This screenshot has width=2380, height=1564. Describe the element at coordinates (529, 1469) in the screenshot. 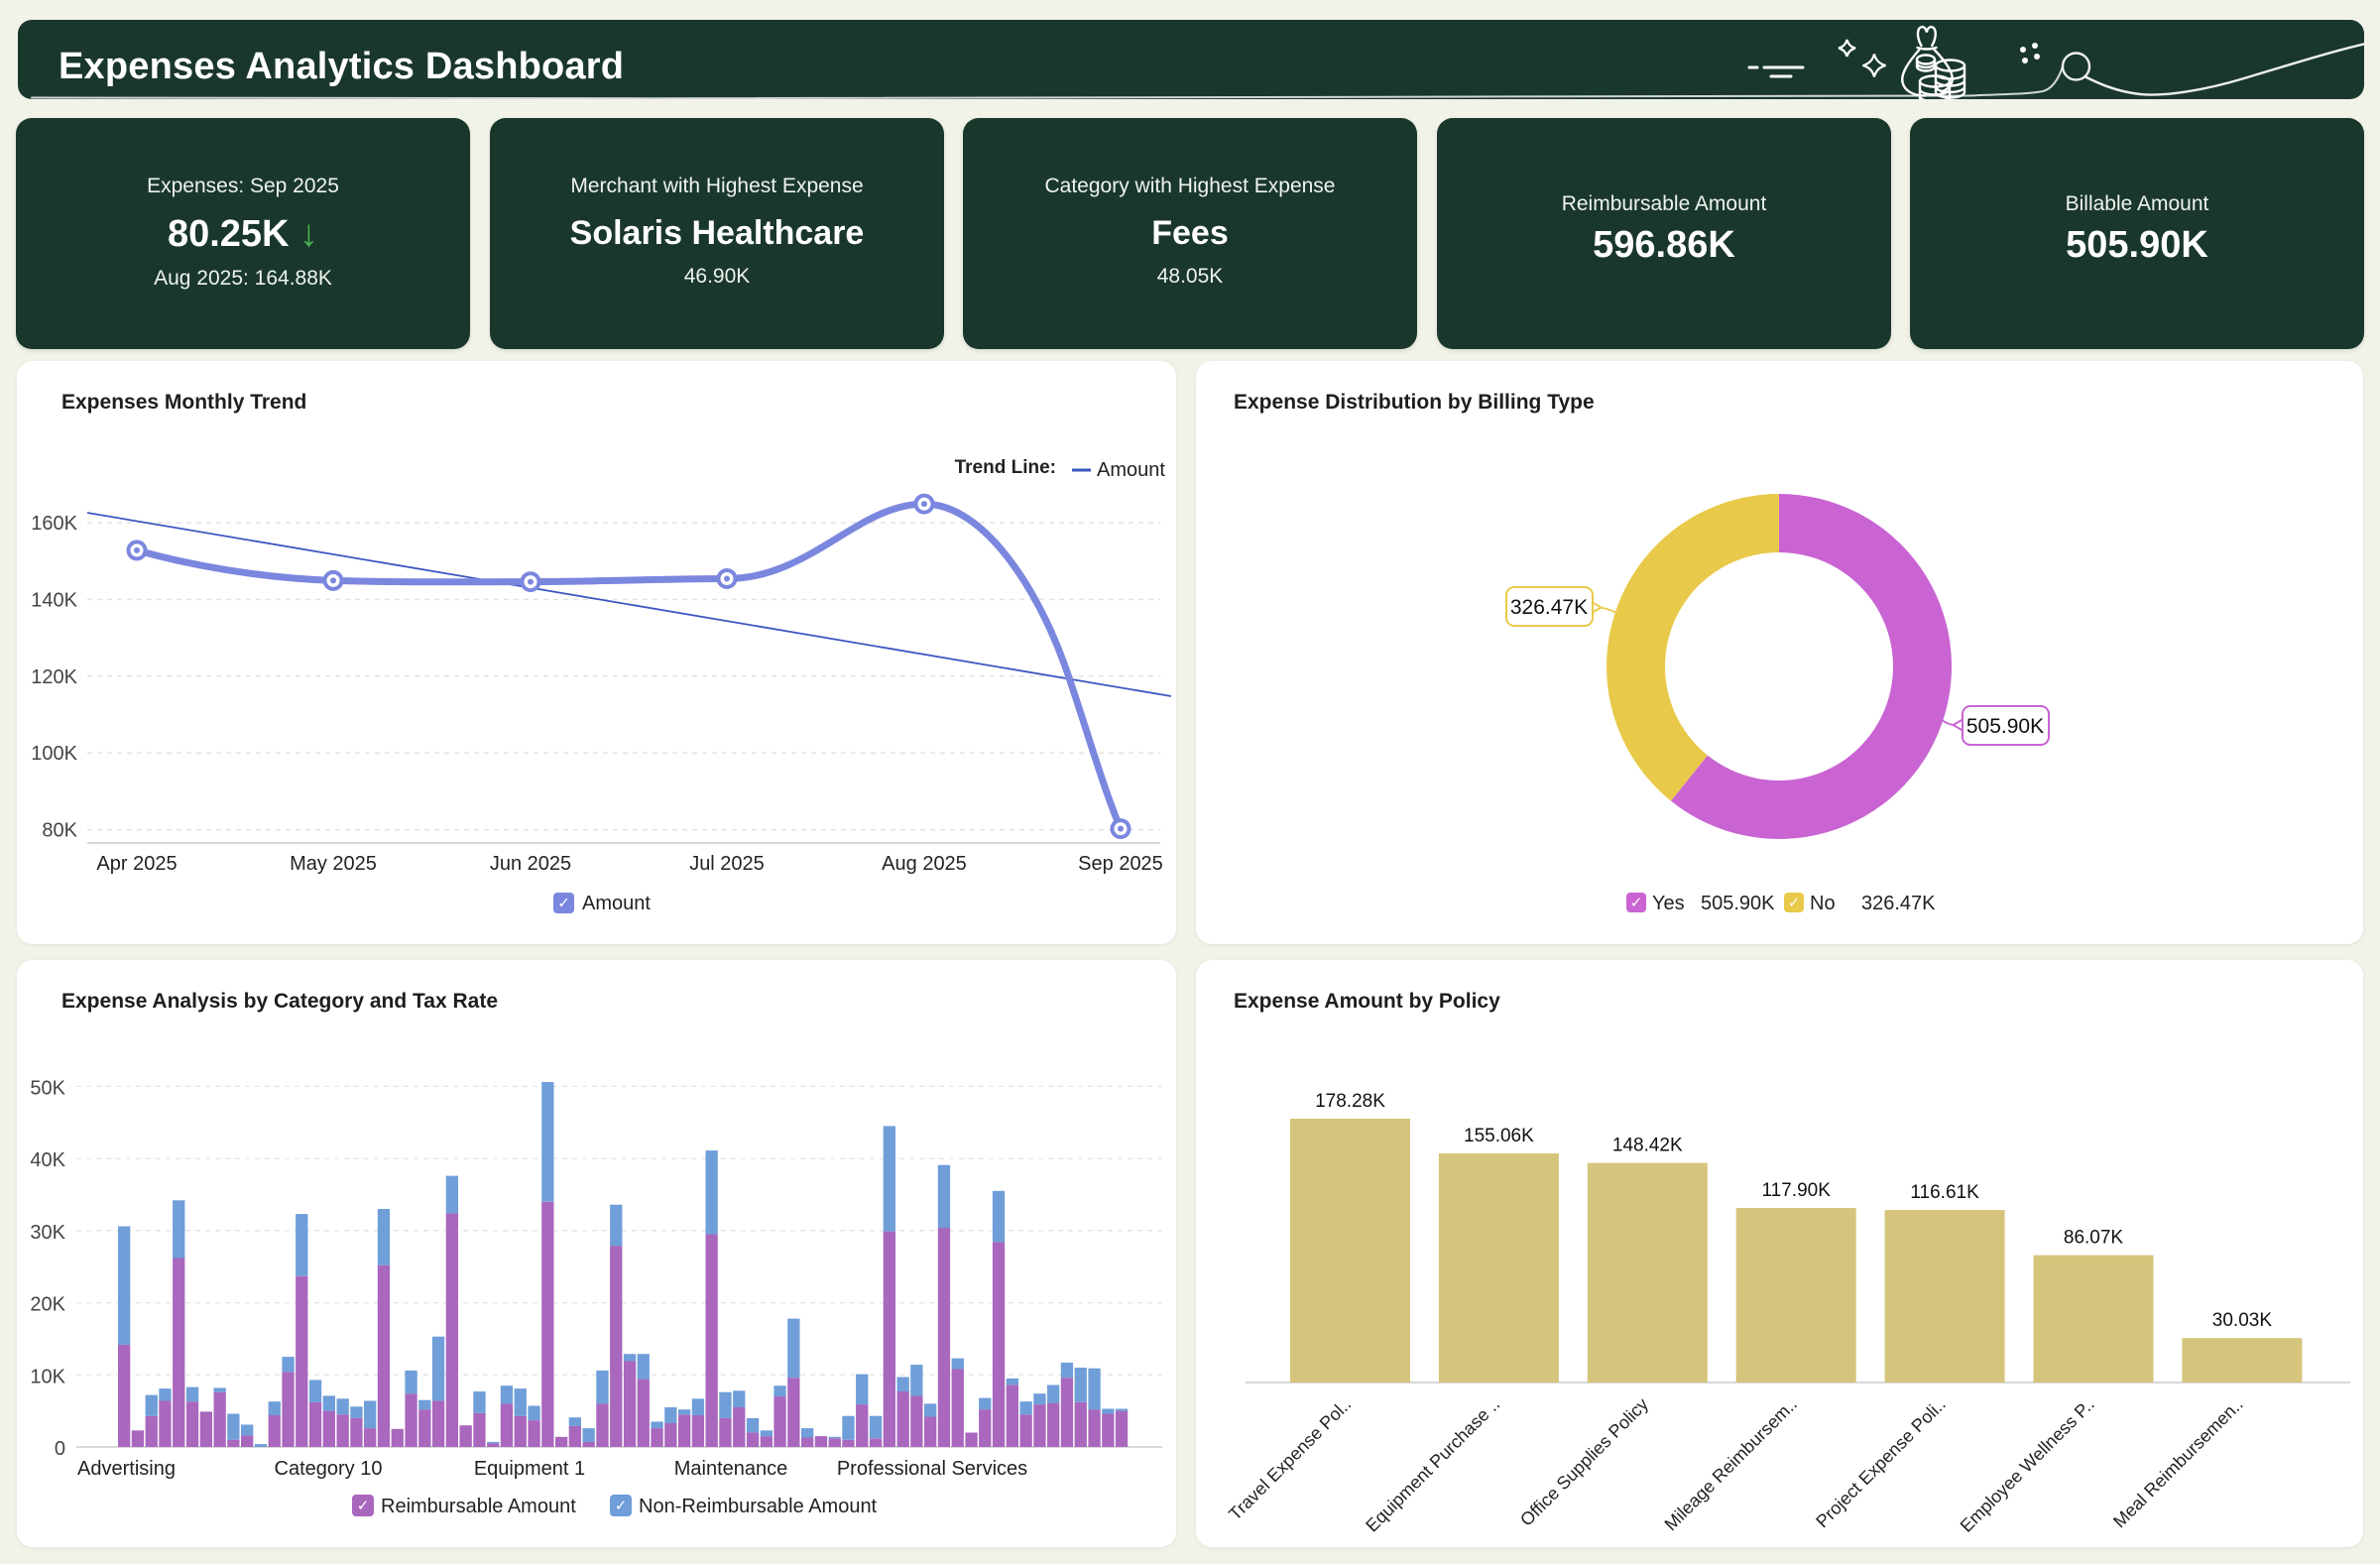

I see `svg-text: Equipment 1` at that location.